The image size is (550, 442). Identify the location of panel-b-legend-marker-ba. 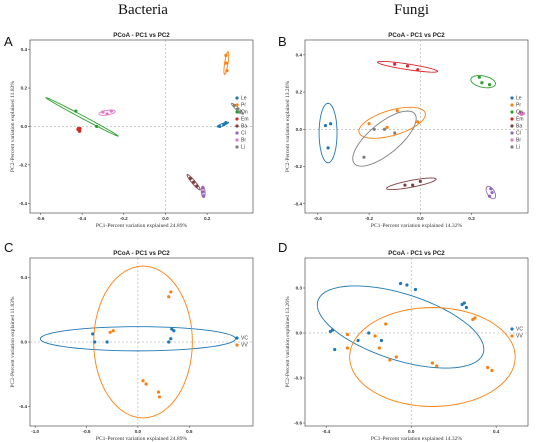
(512, 126).